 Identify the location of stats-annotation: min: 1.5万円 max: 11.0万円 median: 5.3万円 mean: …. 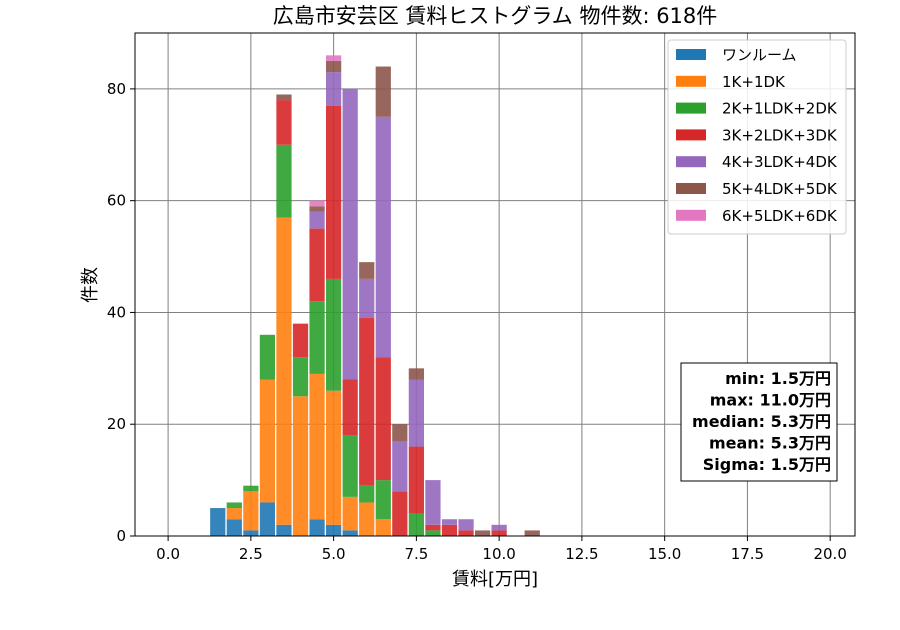
(759, 422).